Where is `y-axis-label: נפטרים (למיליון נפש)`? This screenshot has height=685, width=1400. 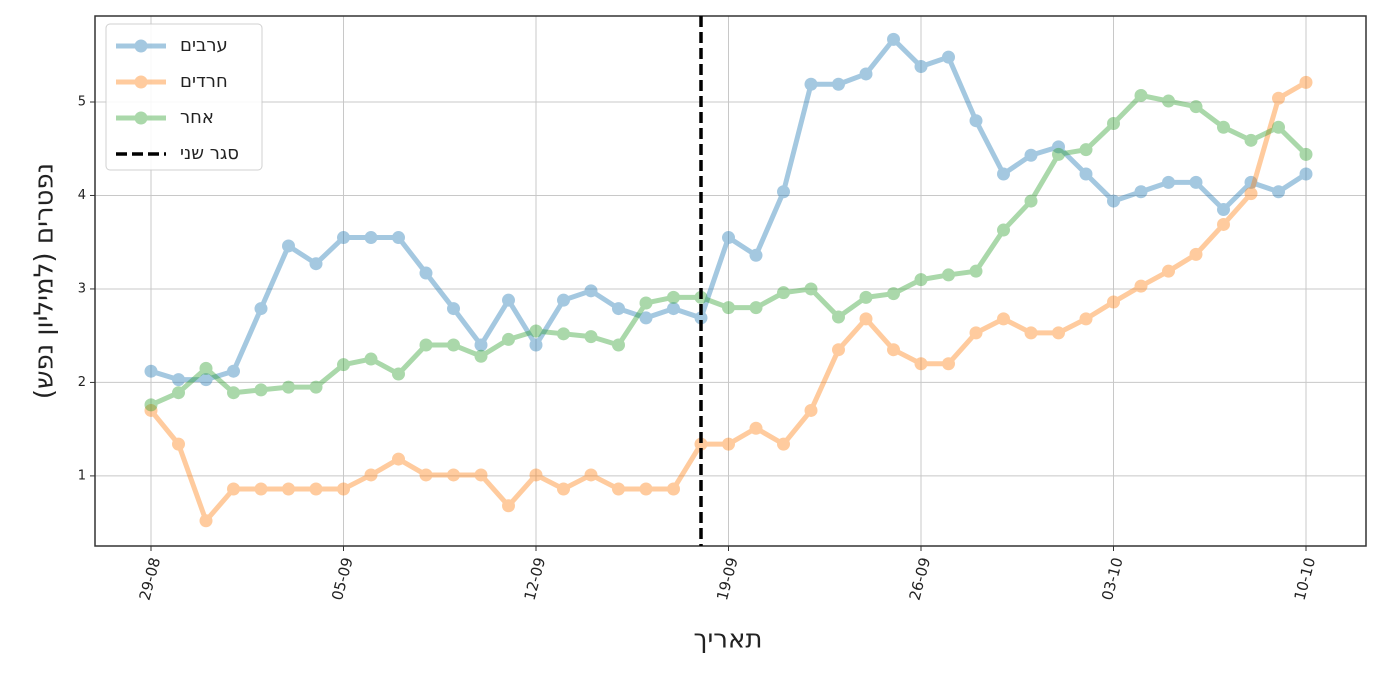
y-axis-label: נפטרים (למיליון נפש) is located at coordinates (45, 281).